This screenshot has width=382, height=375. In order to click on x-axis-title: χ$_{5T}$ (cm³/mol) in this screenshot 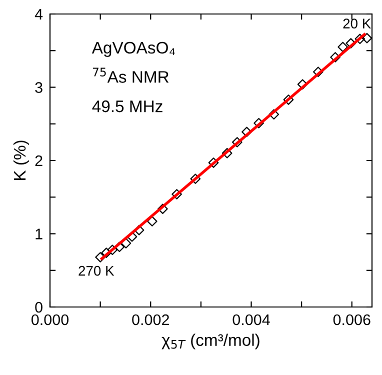, I will do `click(211, 342)`.